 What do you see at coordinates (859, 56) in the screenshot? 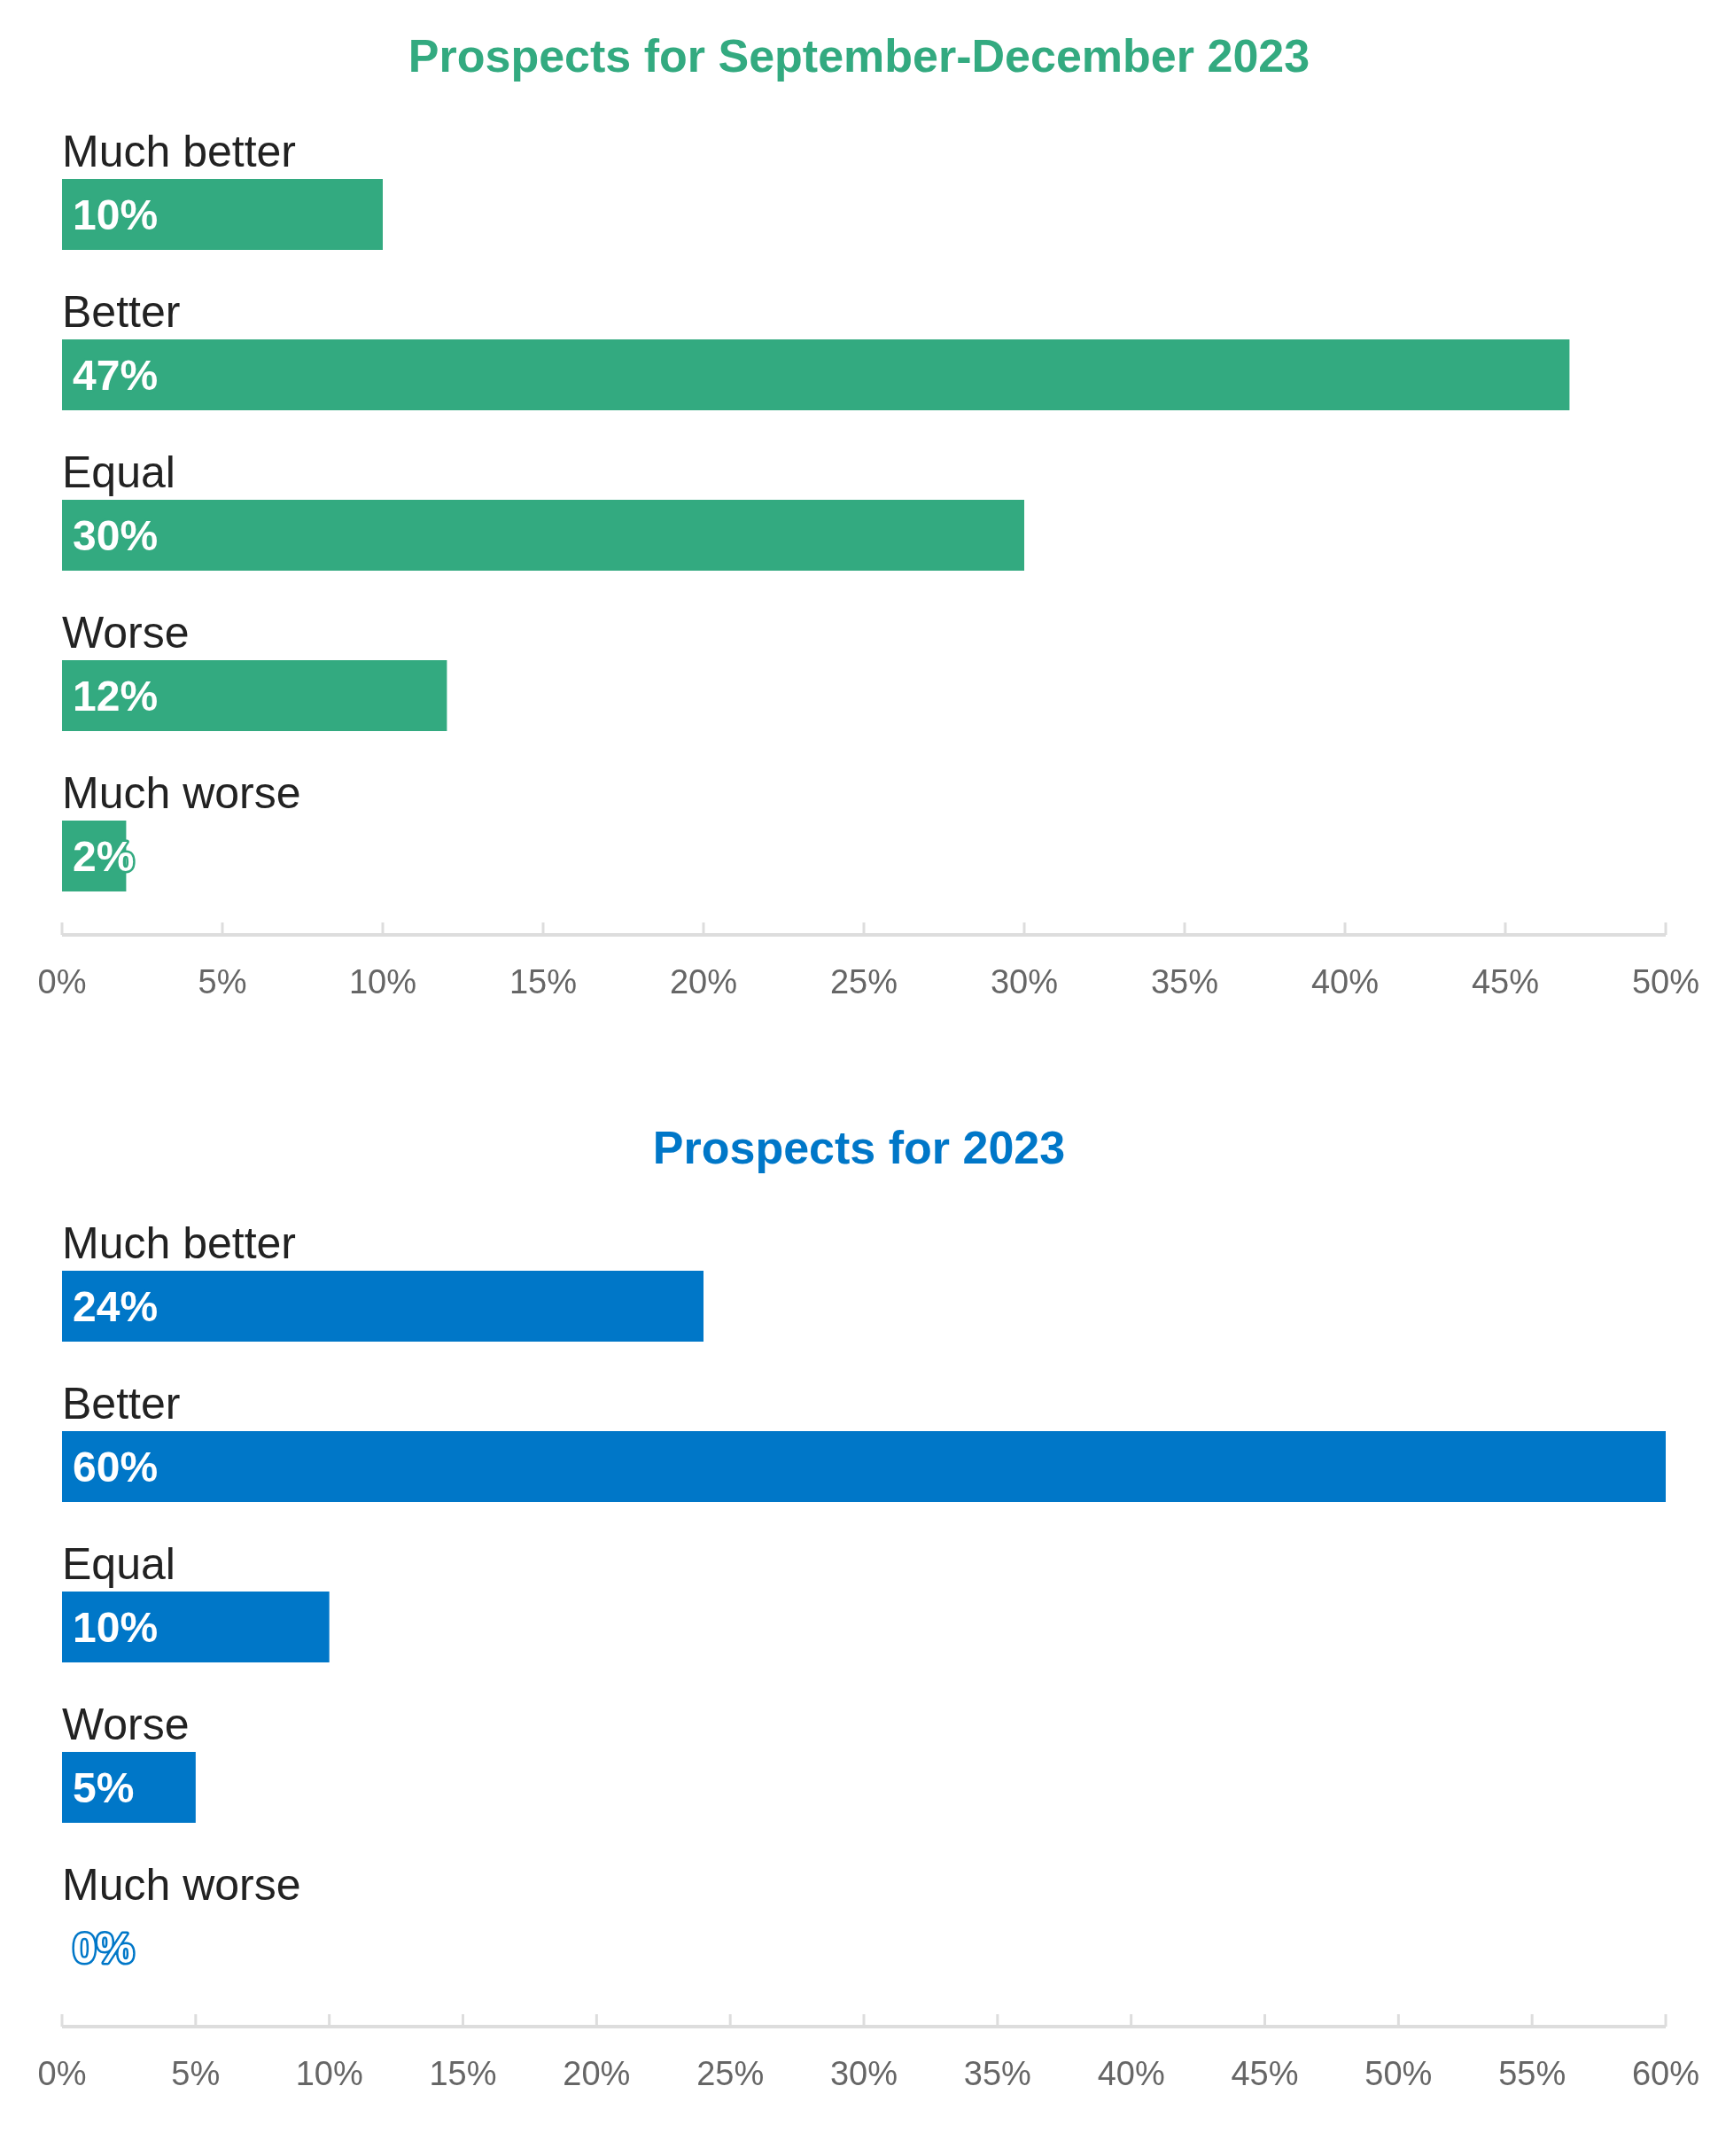
I see `chart-title: Prospects for September-December 2023` at bounding box center [859, 56].